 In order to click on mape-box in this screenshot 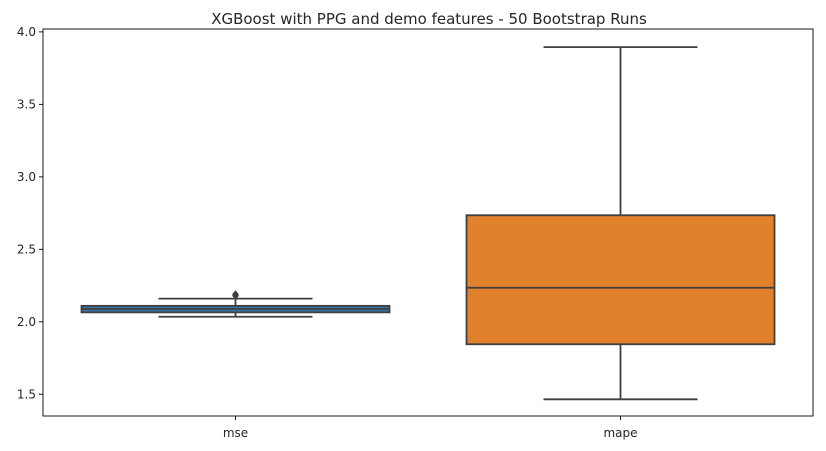, I will do `click(620, 280)`.